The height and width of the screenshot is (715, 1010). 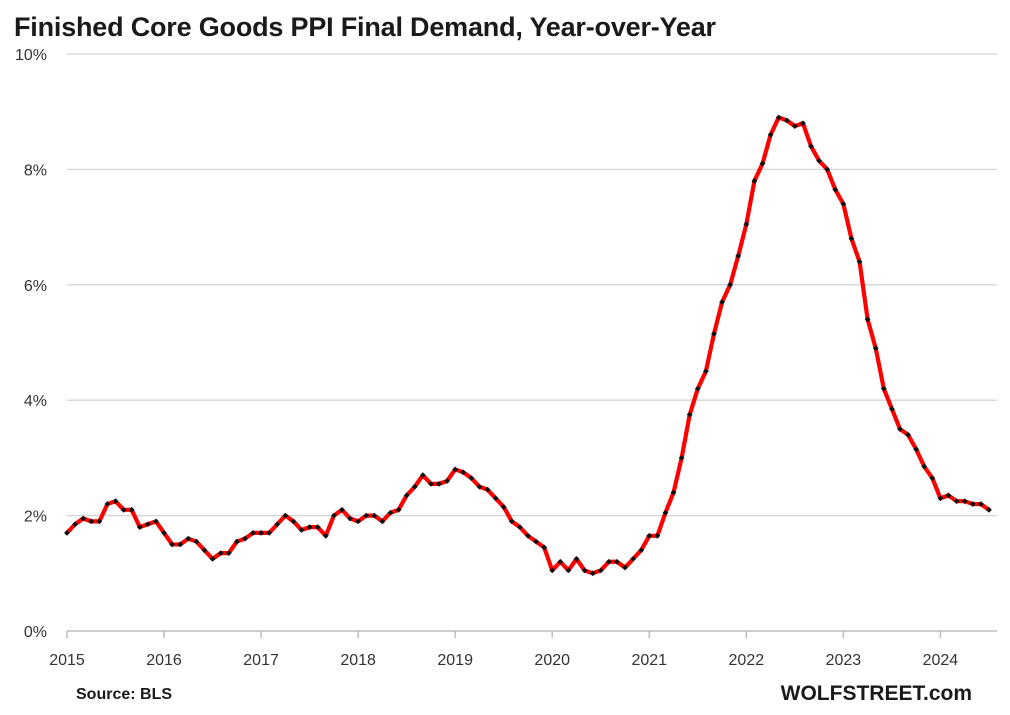 What do you see at coordinates (747, 660) in the screenshot?
I see `x-tick-label: 2022` at bounding box center [747, 660].